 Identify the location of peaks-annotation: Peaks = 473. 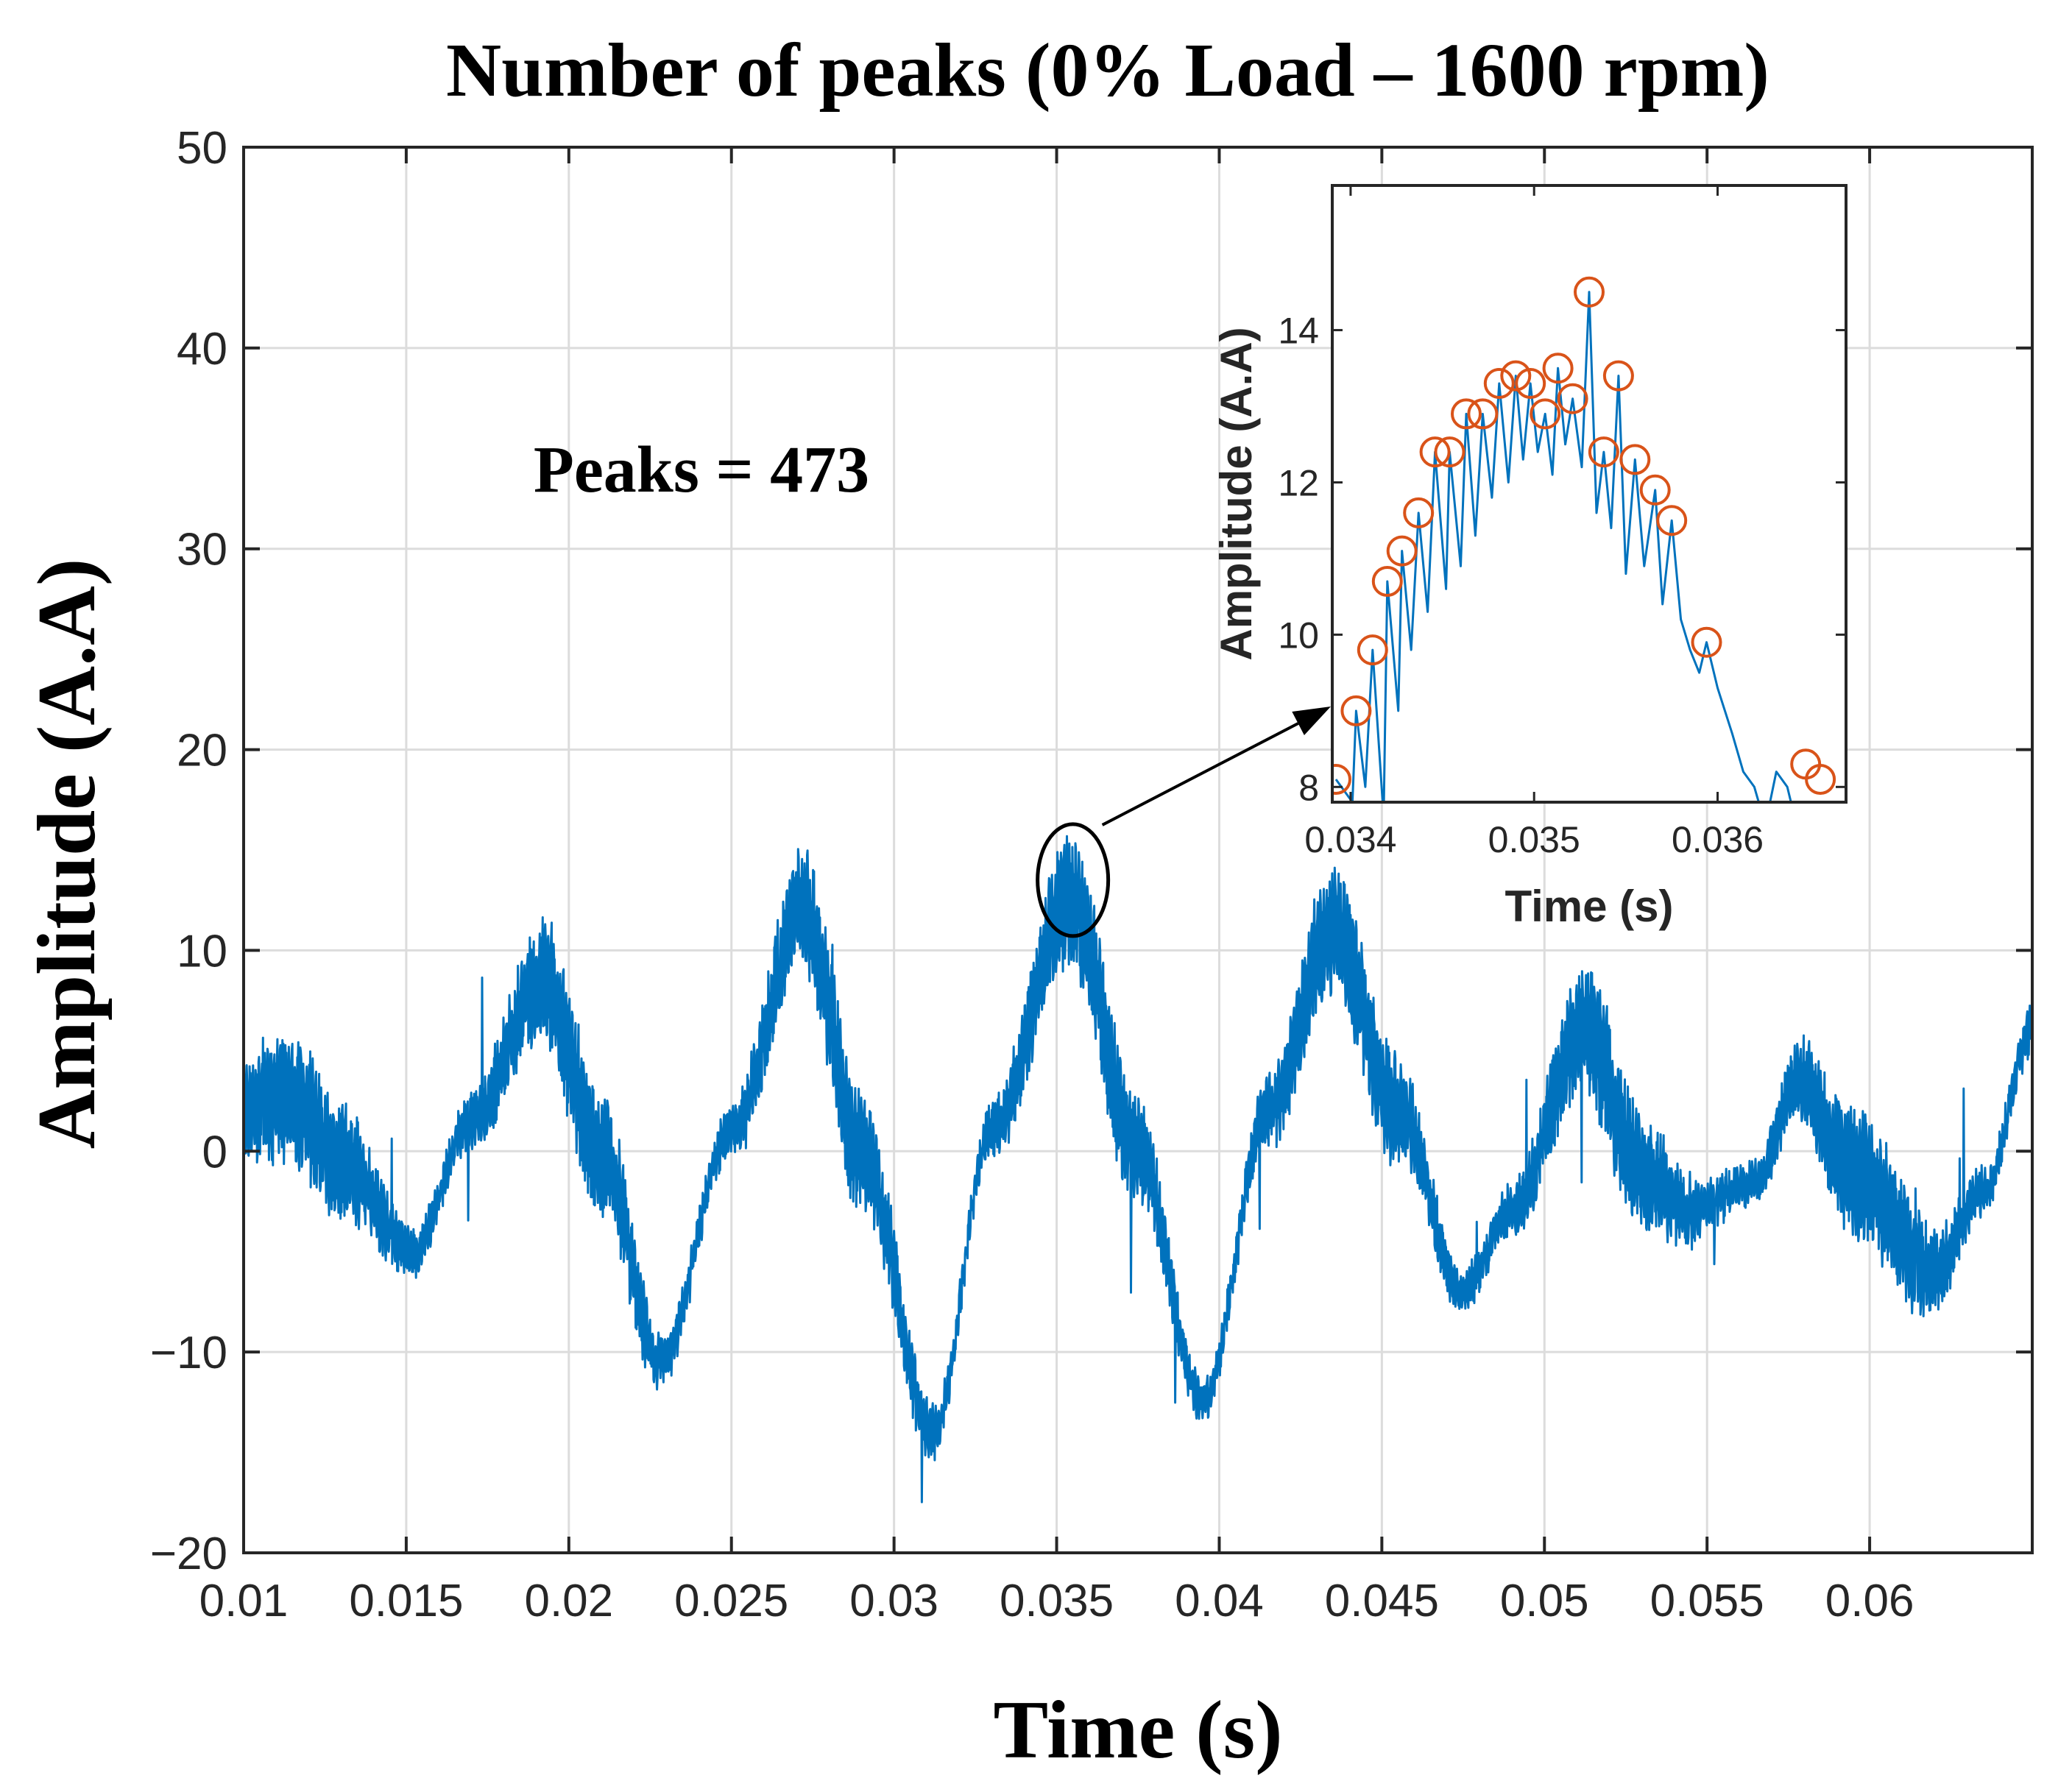
(701, 469).